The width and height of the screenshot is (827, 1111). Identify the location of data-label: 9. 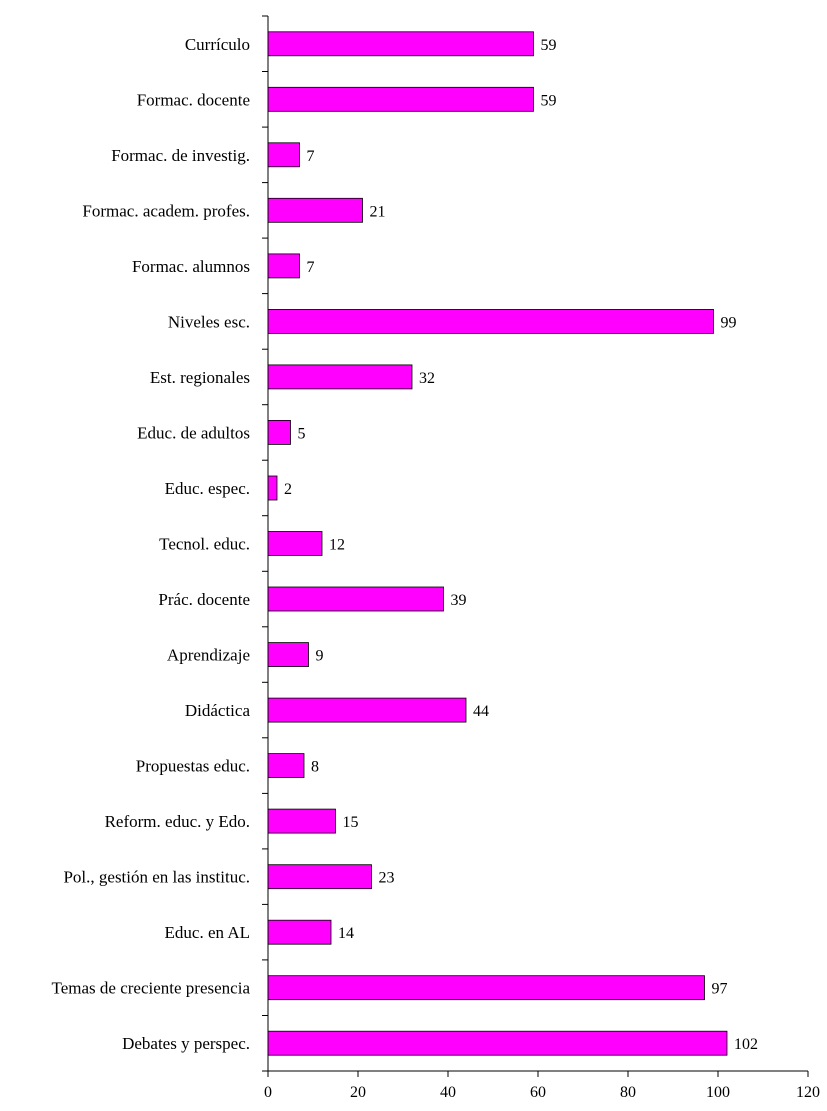
(320, 656).